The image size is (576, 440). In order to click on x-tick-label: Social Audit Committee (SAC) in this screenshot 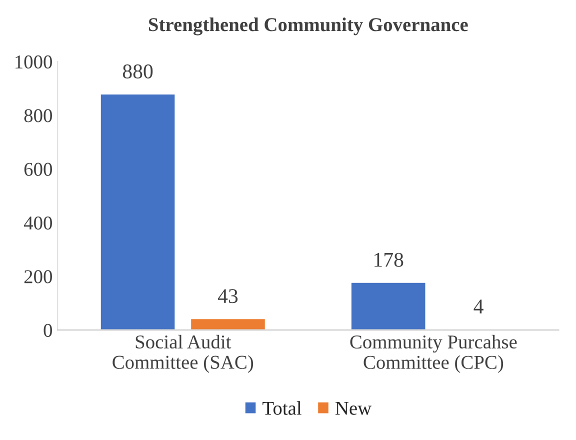, I will do `click(183, 353)`.